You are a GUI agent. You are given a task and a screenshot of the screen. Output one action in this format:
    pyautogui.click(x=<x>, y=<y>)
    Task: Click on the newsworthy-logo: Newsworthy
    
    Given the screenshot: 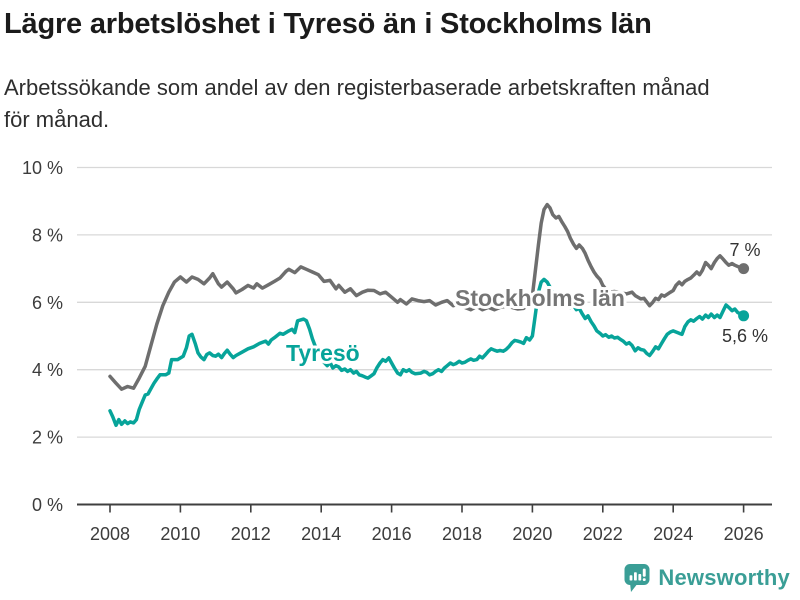 What is the action you would take?
    pyautogui.click(x=706, y=577)
    